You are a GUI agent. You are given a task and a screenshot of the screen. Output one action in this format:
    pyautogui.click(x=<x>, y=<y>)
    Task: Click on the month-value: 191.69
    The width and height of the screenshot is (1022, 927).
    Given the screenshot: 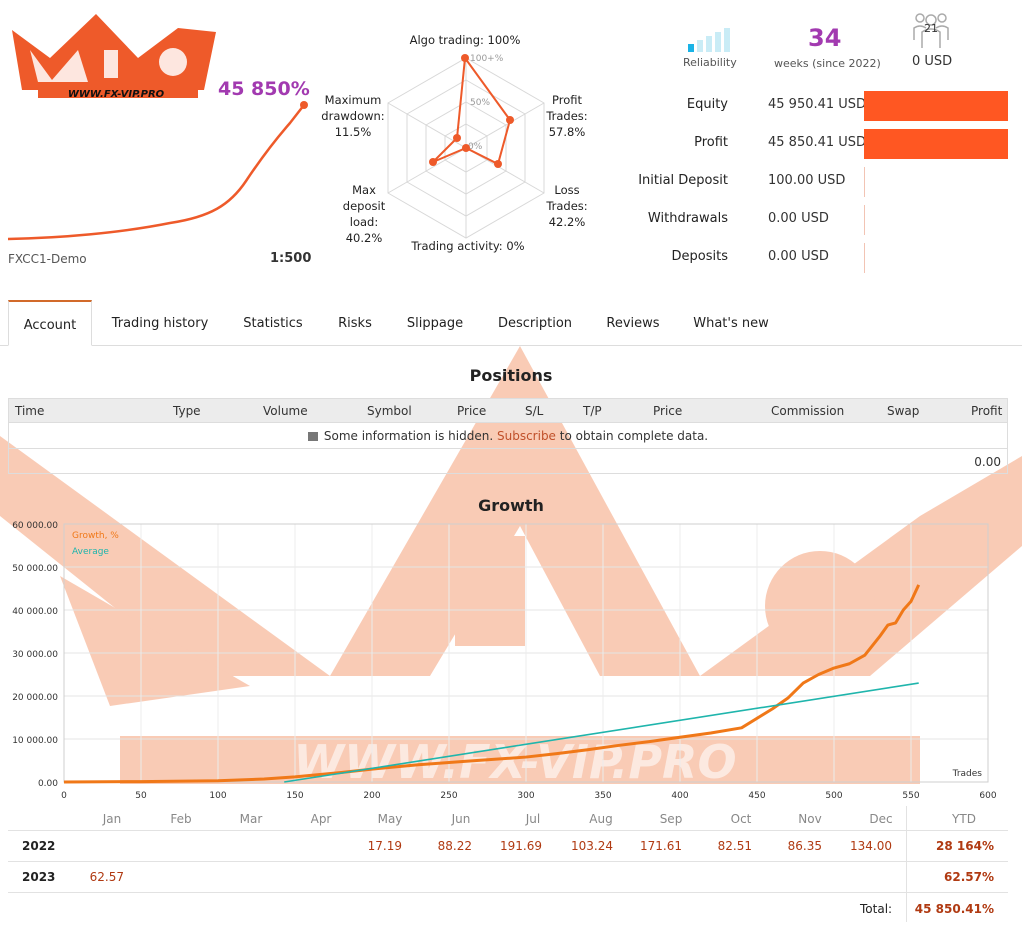 What is the action you would take?
    pyautogui.click(x=521, y=846)
    